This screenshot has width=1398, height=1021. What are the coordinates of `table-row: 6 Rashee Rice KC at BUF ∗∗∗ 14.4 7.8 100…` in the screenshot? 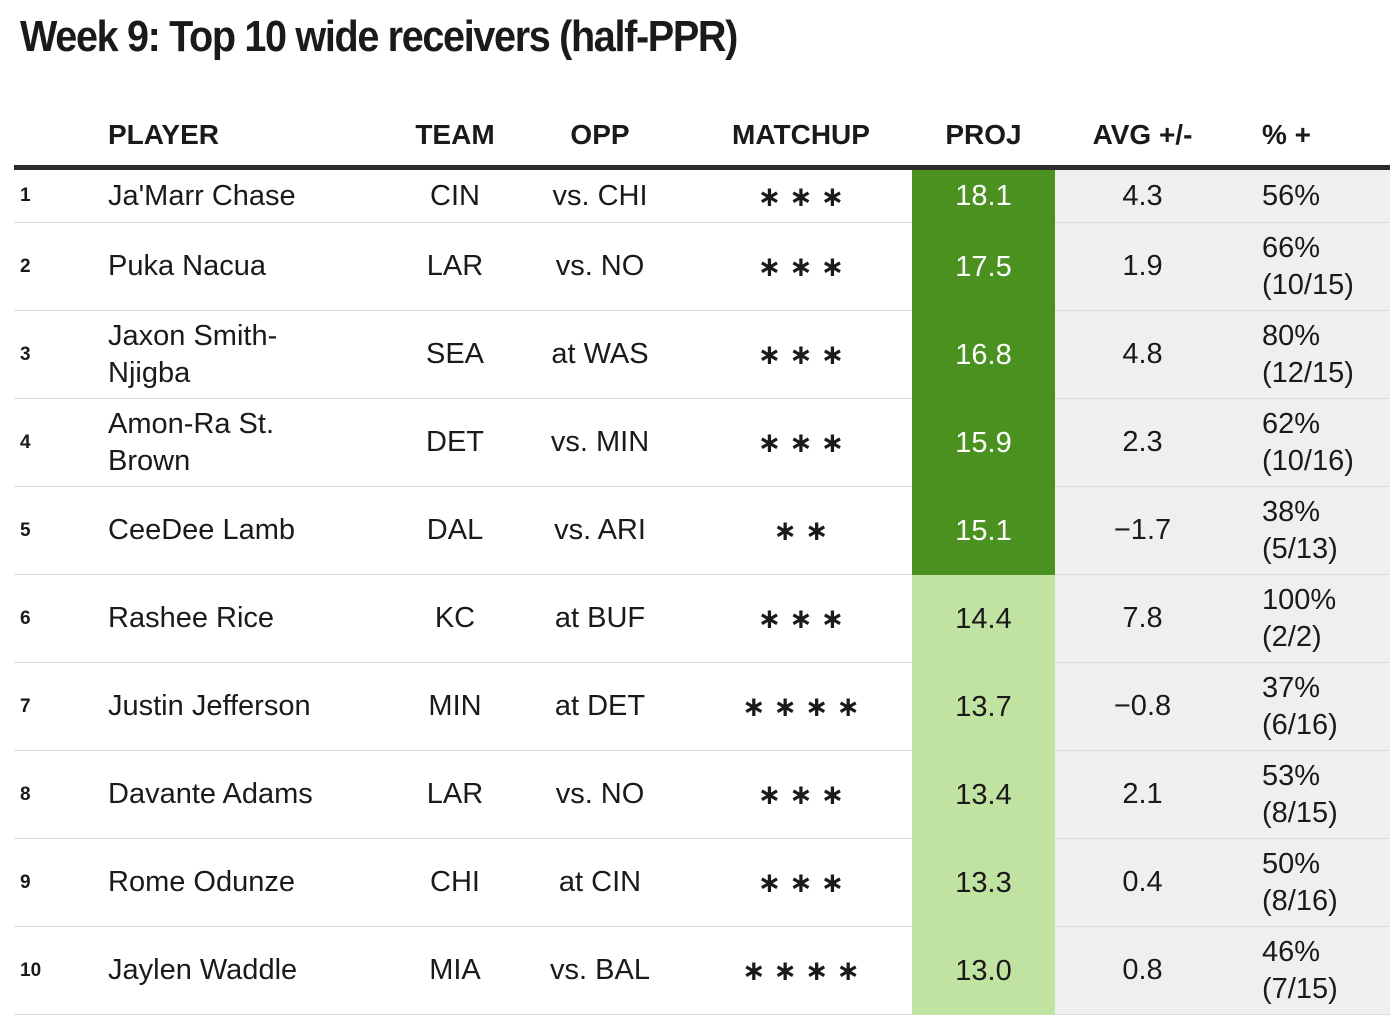 It's located at (702, 619).